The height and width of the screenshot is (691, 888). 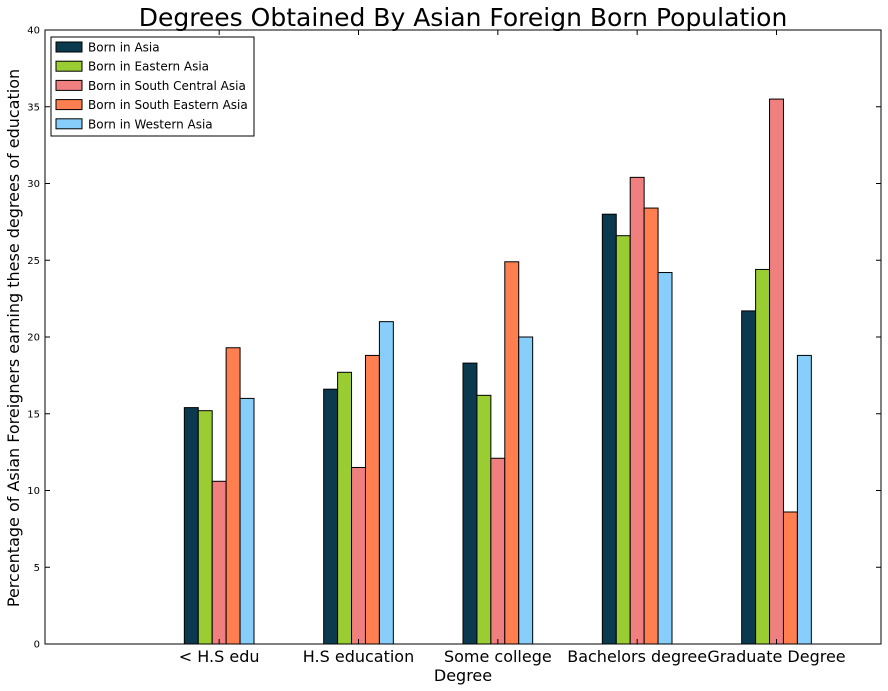 I want to click on y-tick-label-4: 20, so click(x=33, y=338).